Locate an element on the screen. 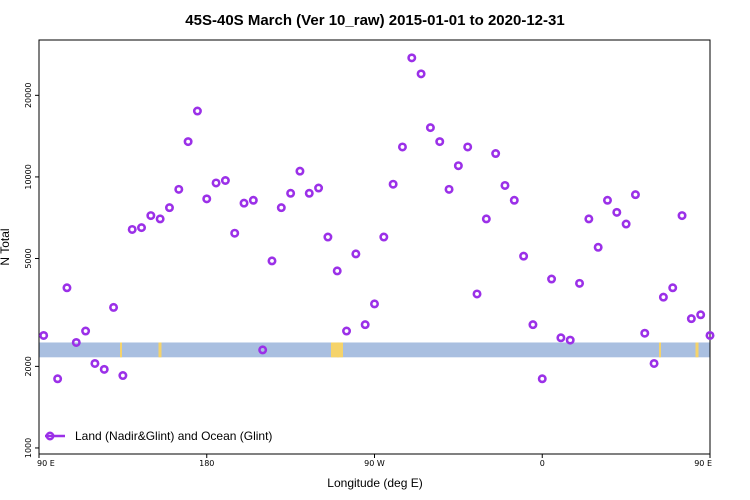 Image resolution: width=750 pixels, height=500 pixels. x-tick-label-0: 90 E is located at coordinates (46, 463).